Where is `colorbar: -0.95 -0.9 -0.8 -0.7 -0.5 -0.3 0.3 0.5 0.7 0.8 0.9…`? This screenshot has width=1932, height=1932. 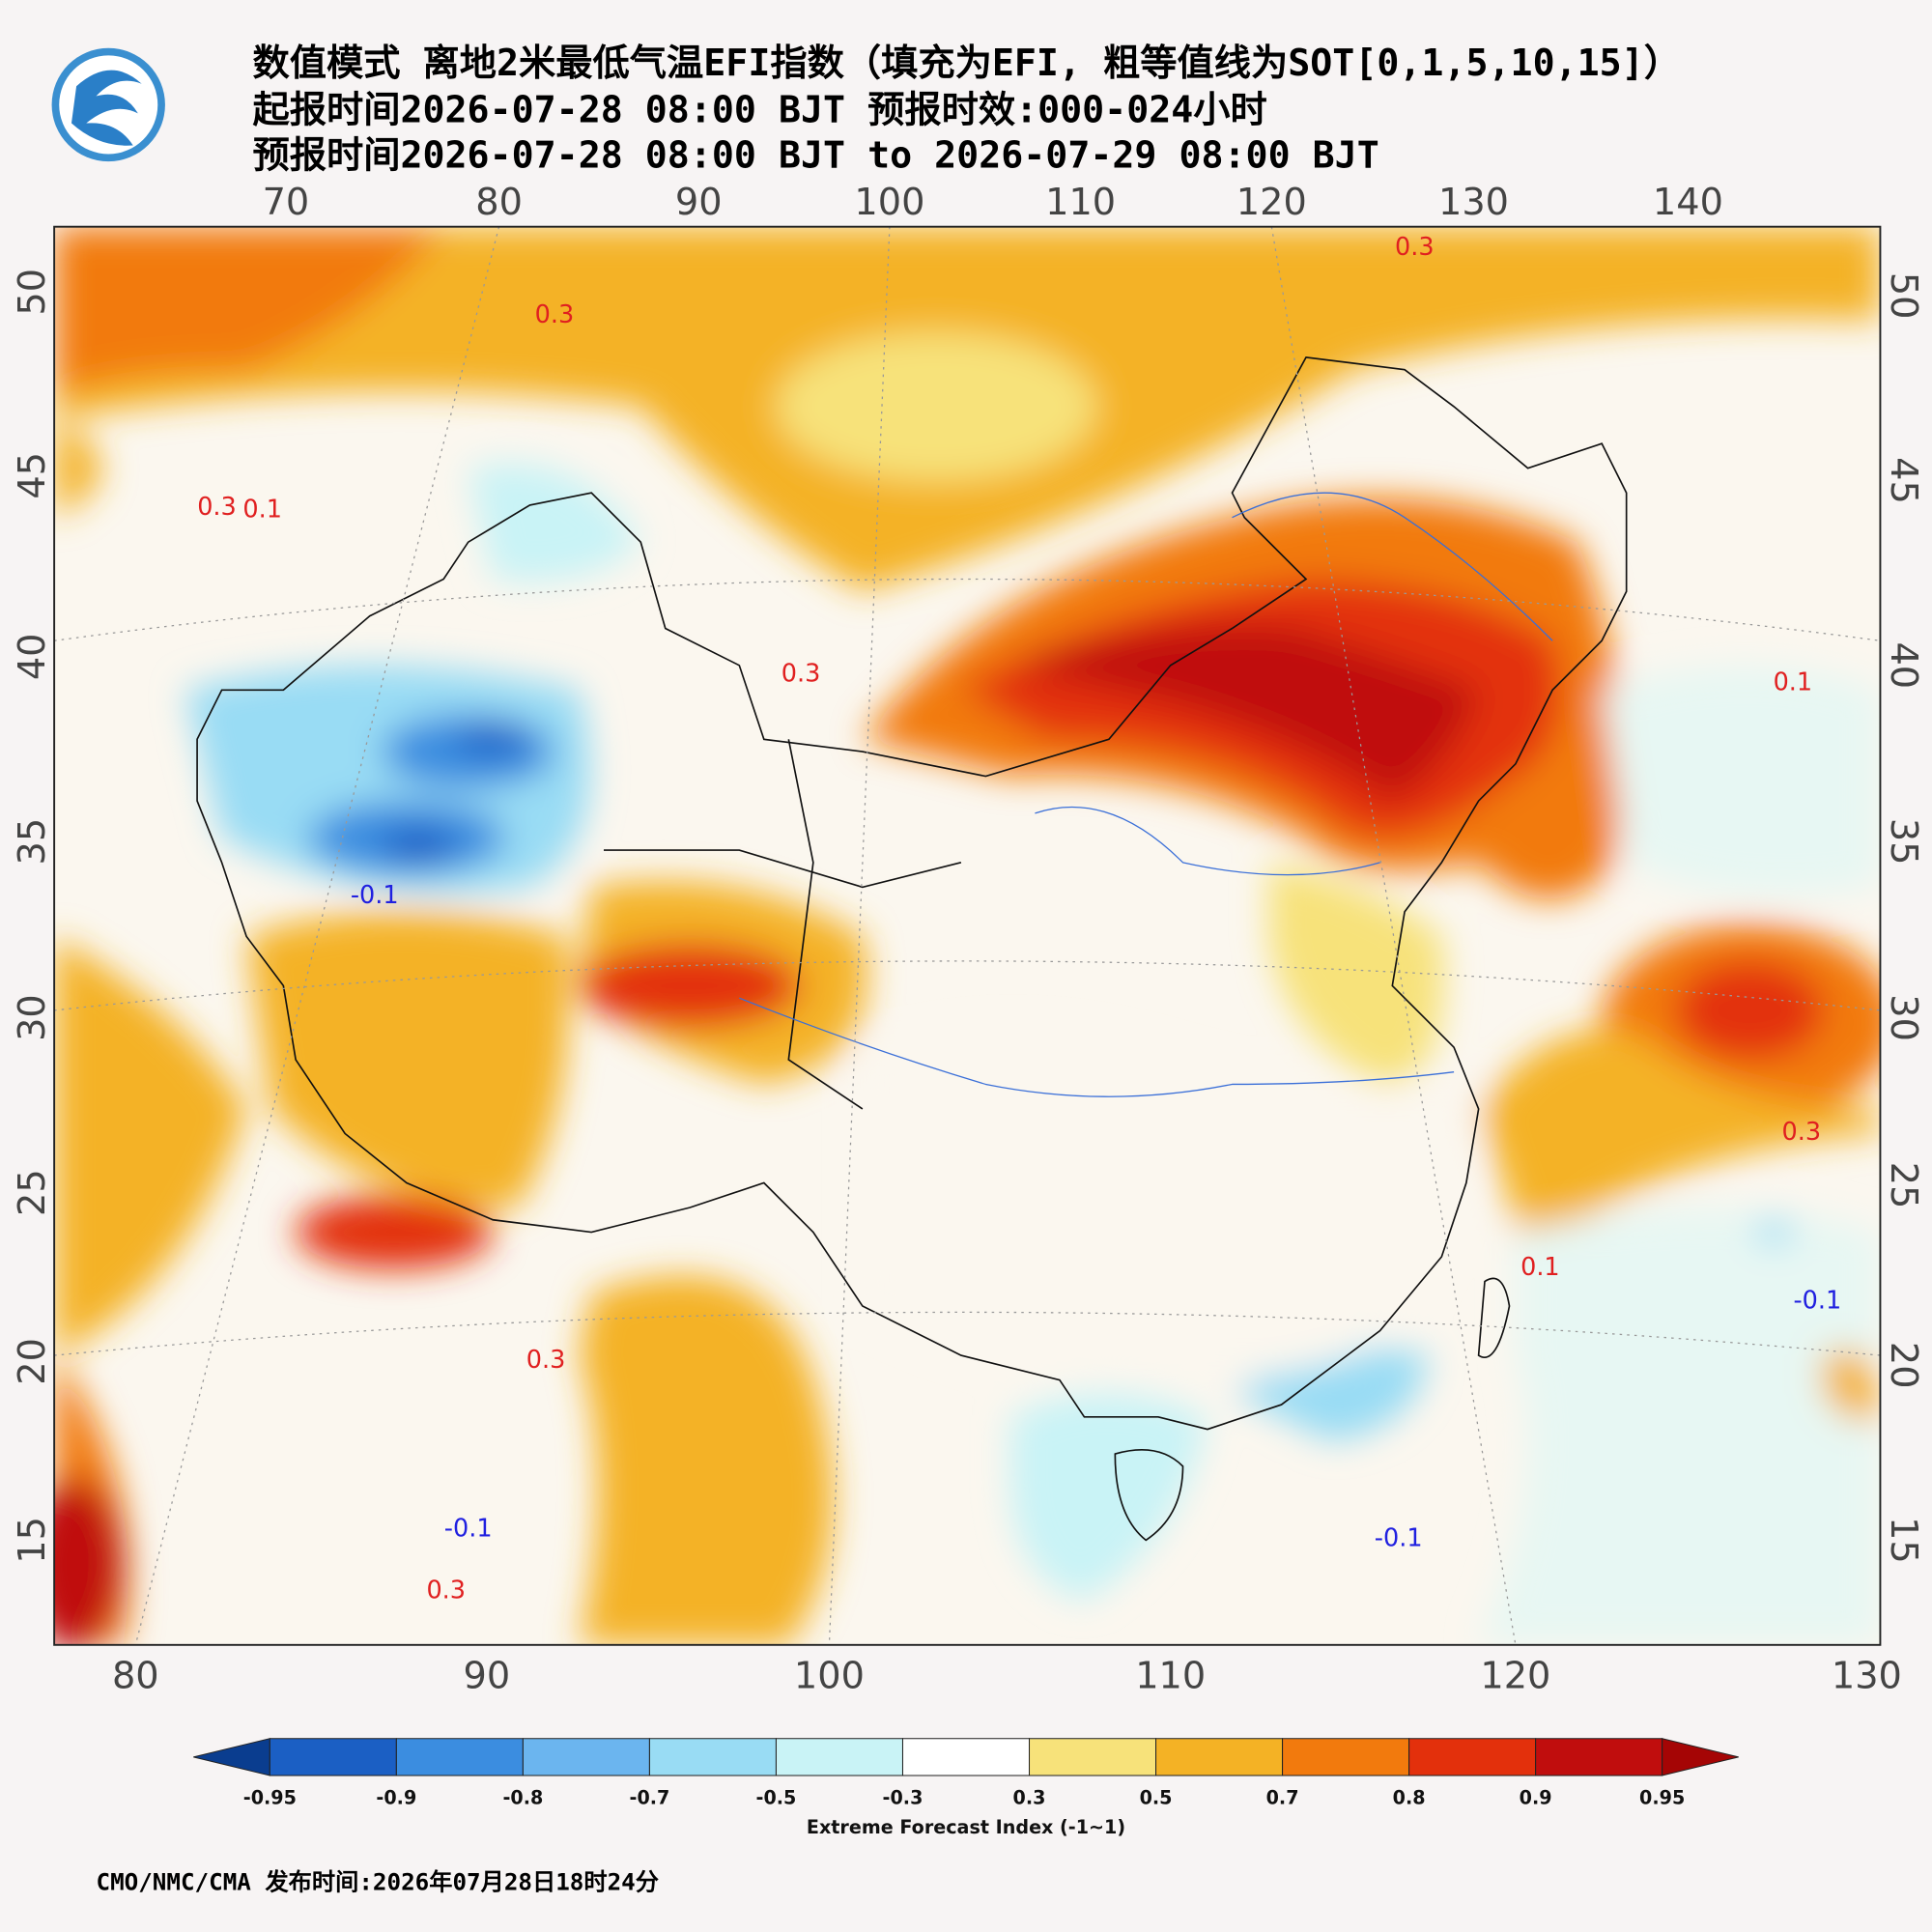
colorbar: -0.95 -0.9 -0.8 -0.7 -0.5 -0.3 0.3 0.5 0.7 0.8 0.9… is located at coordinates (966, 1773).